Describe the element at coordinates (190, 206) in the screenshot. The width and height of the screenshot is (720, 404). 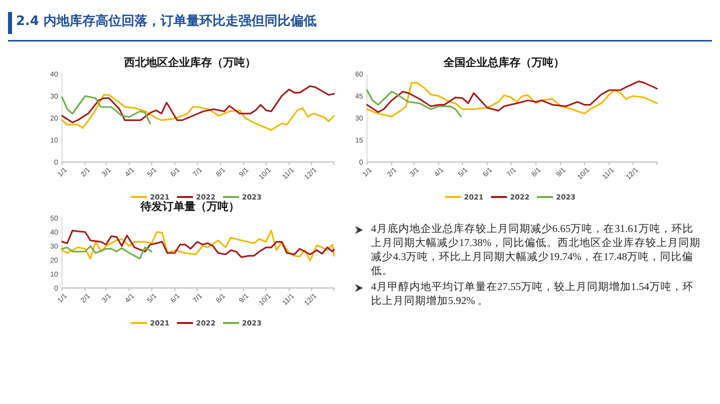
I see `chart-title: 待发订单量（万吨）` at that location.